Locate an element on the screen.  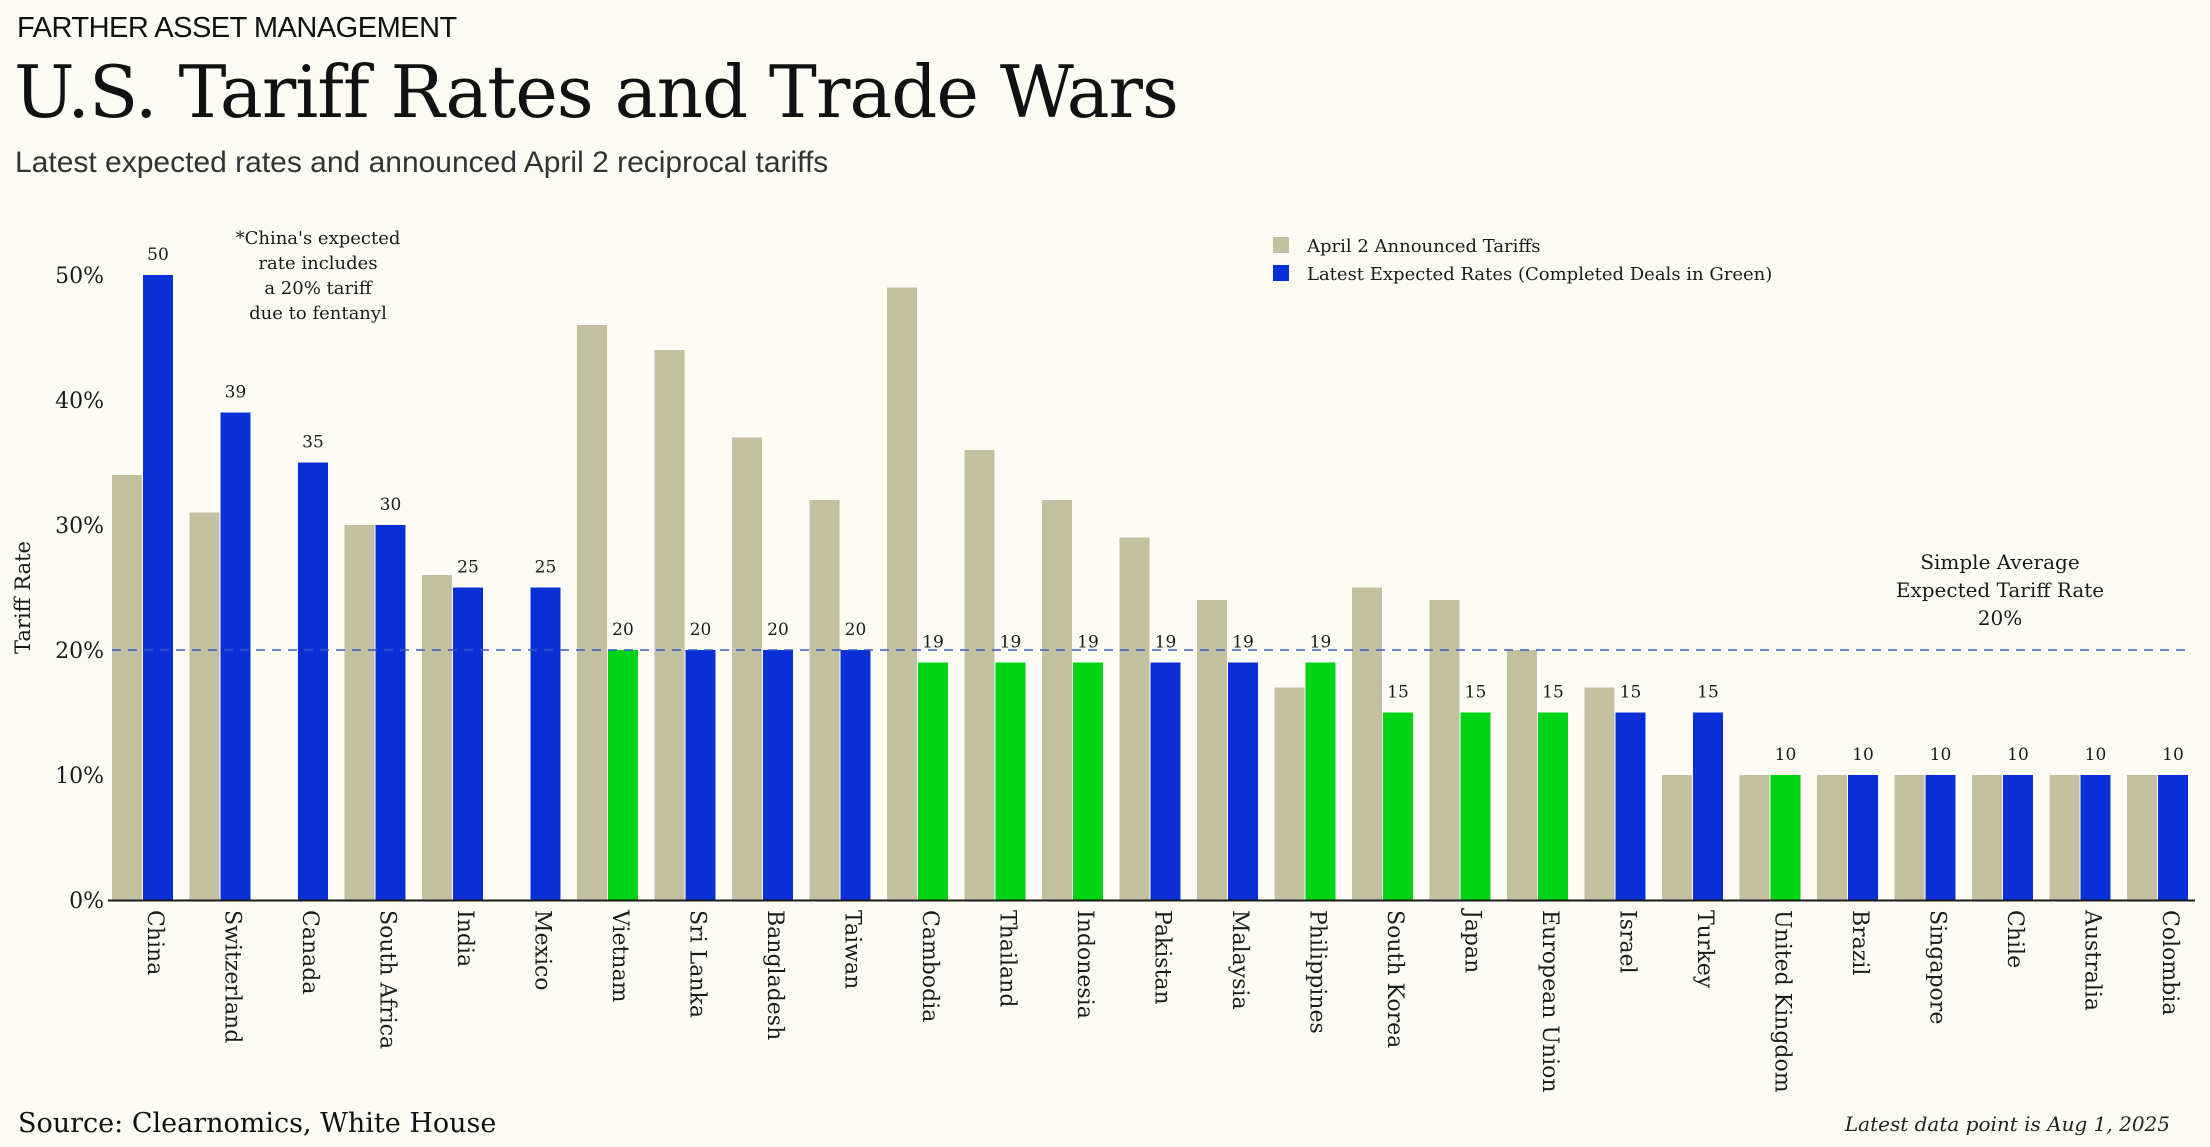
category-label: Australia is located at coordinates (2092, 960).